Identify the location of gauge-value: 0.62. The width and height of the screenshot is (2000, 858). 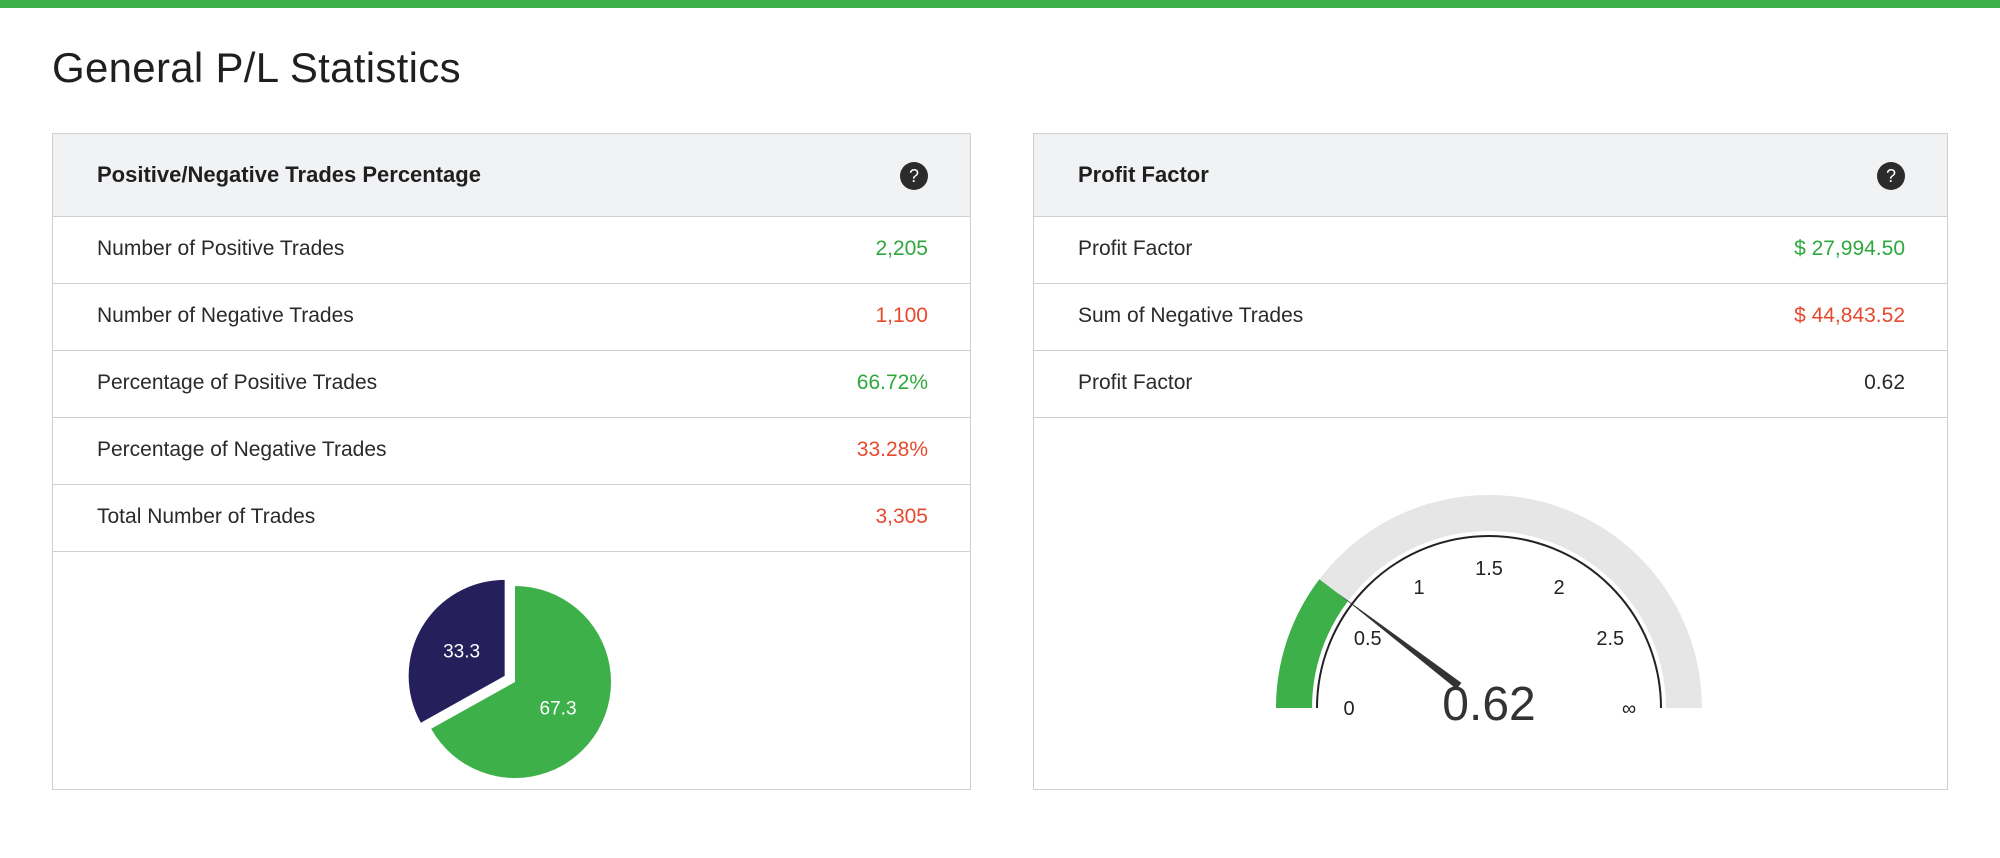
(1488, 704).